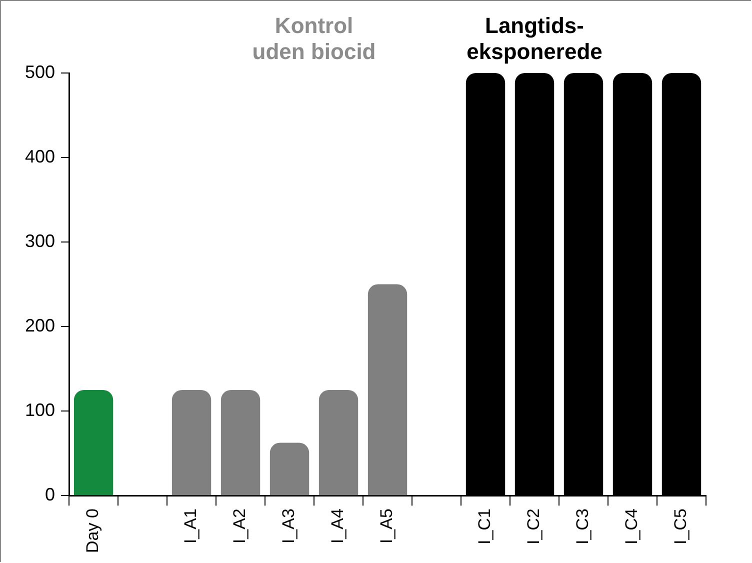 The width and height of the screenshot is (752, 563). I want to click on x-tick-label: Day 0, so click(92, 531).